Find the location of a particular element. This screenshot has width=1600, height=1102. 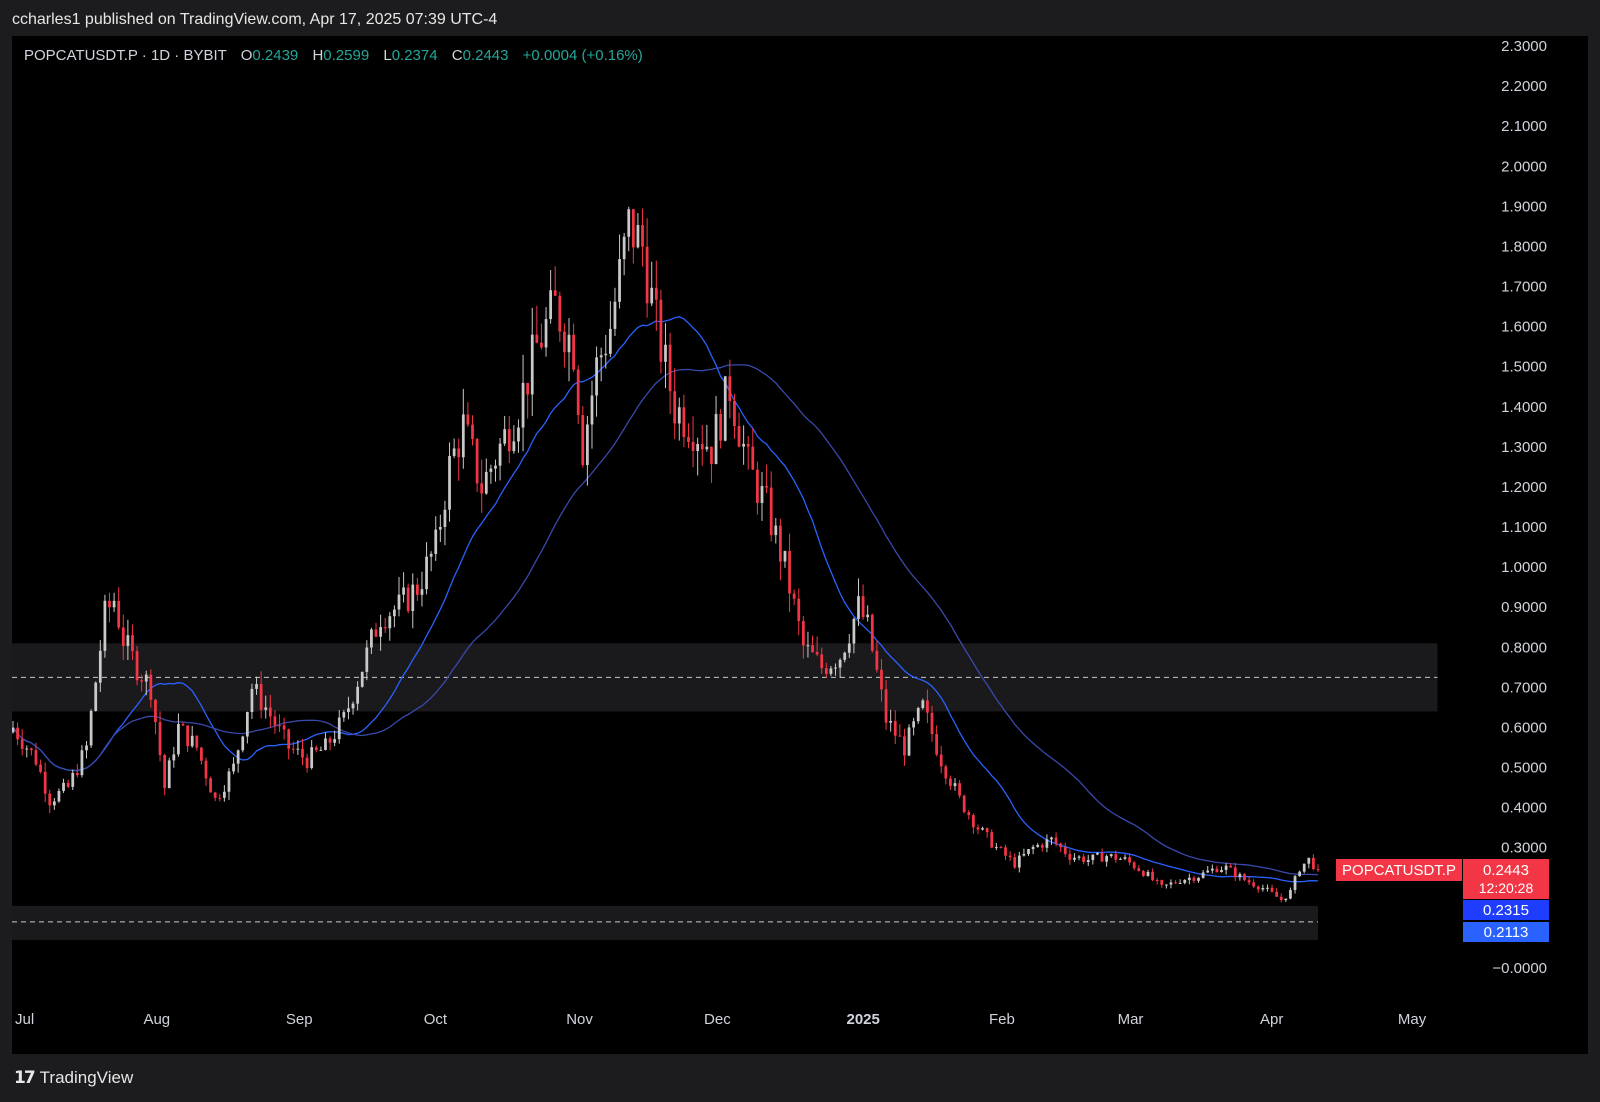

y-tick-label: 1.2000 is located at coordinates (1524, 487).